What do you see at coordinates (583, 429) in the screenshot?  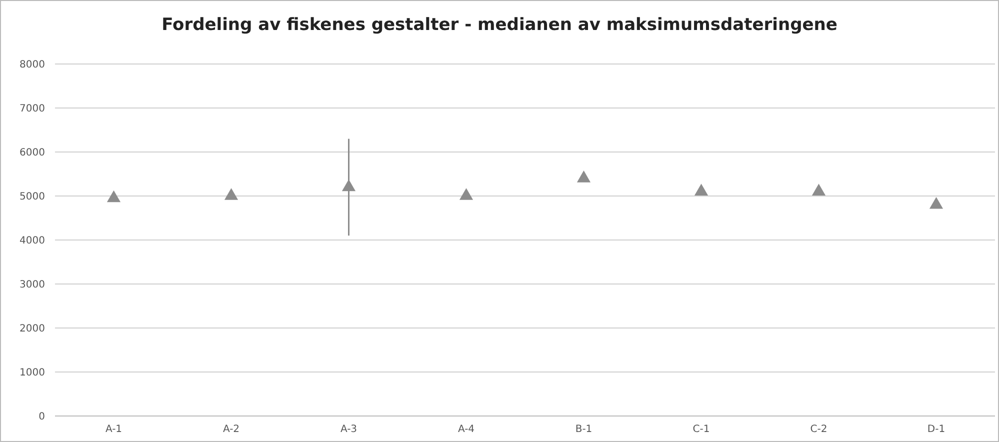 I see `x-tick-label: B-1` at bounding box center [583, 429].